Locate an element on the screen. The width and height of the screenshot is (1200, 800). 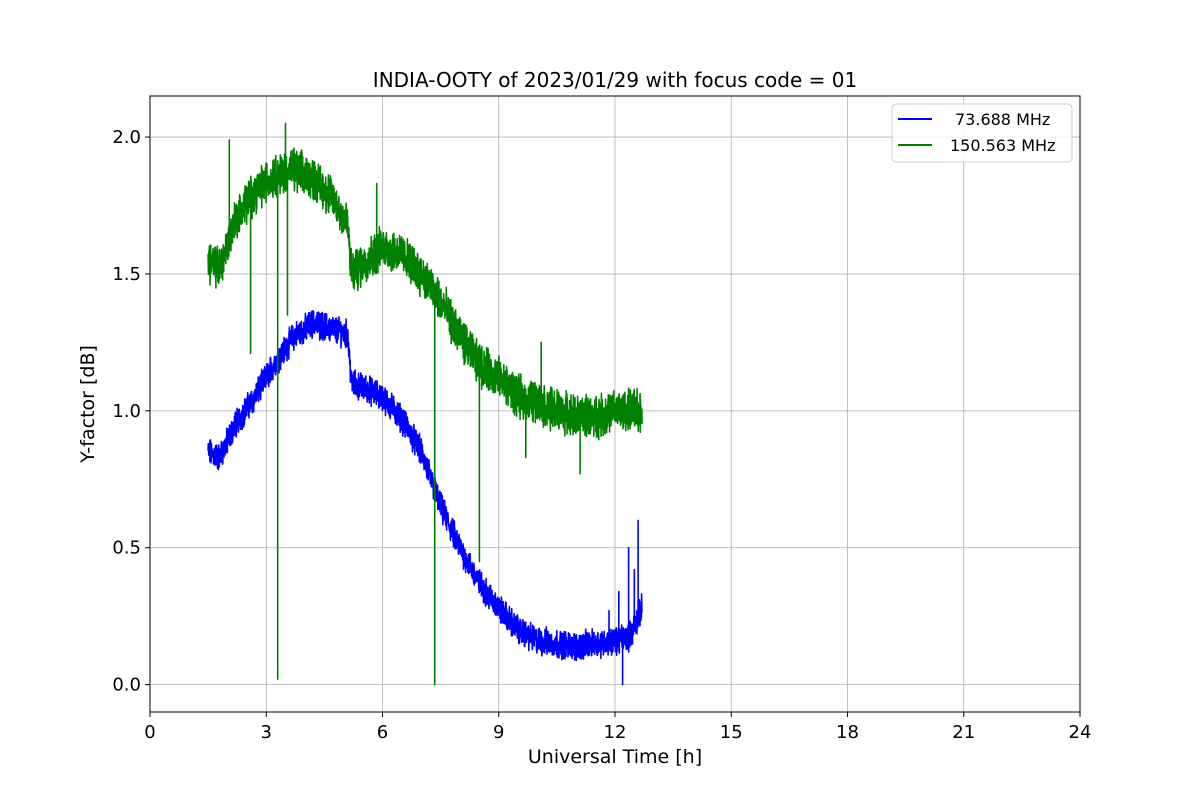
legend-label-73mhz: 73.688 MHz is located at coordinates (1002, 119).